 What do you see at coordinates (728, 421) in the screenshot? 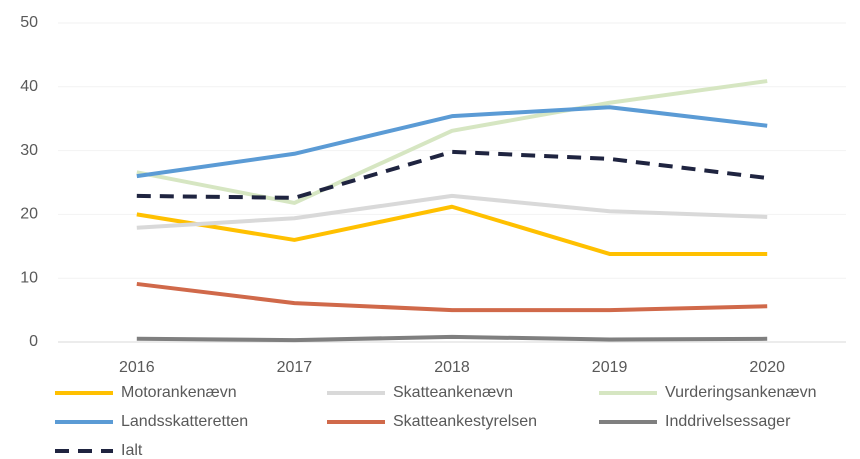
I see `legend-label: Inddrivelsessager` at bounding box center [728, 421].